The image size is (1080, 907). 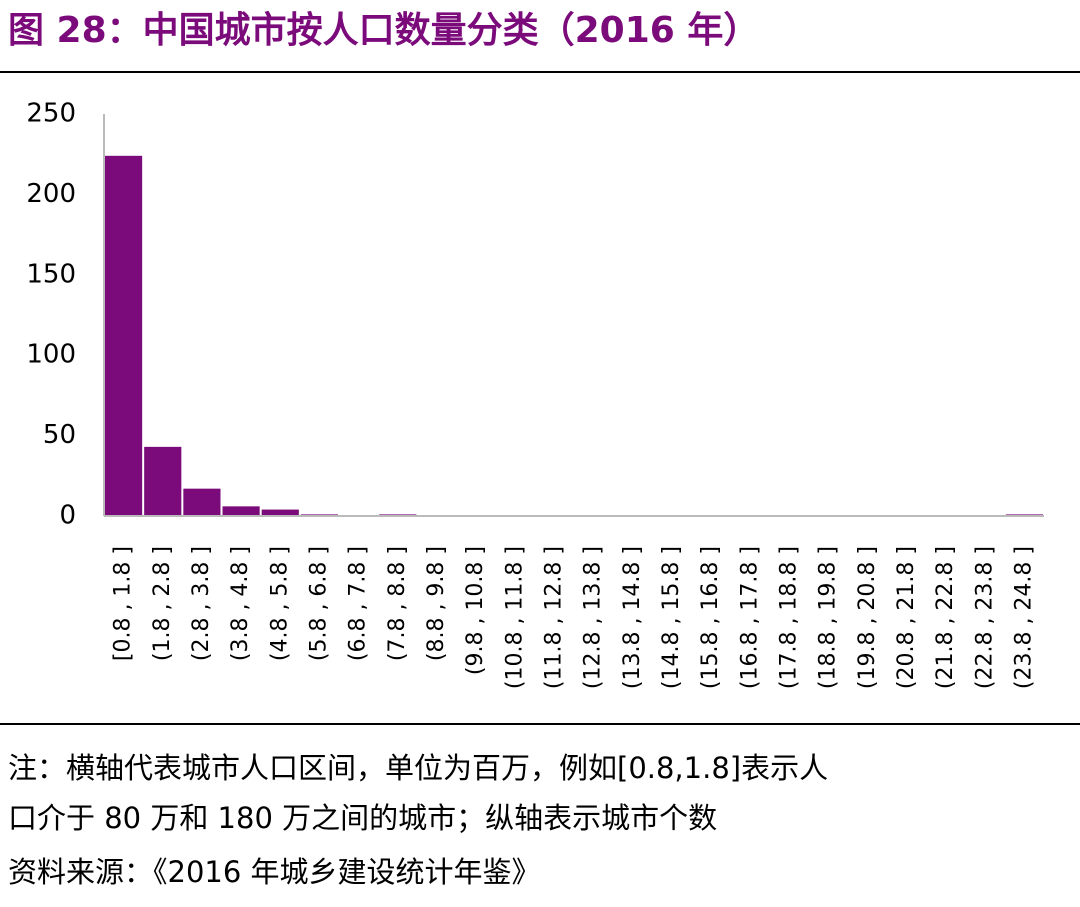 I want to click on x-tick-label: (19.8 , 20.8 ], so click(x=867, y=617).